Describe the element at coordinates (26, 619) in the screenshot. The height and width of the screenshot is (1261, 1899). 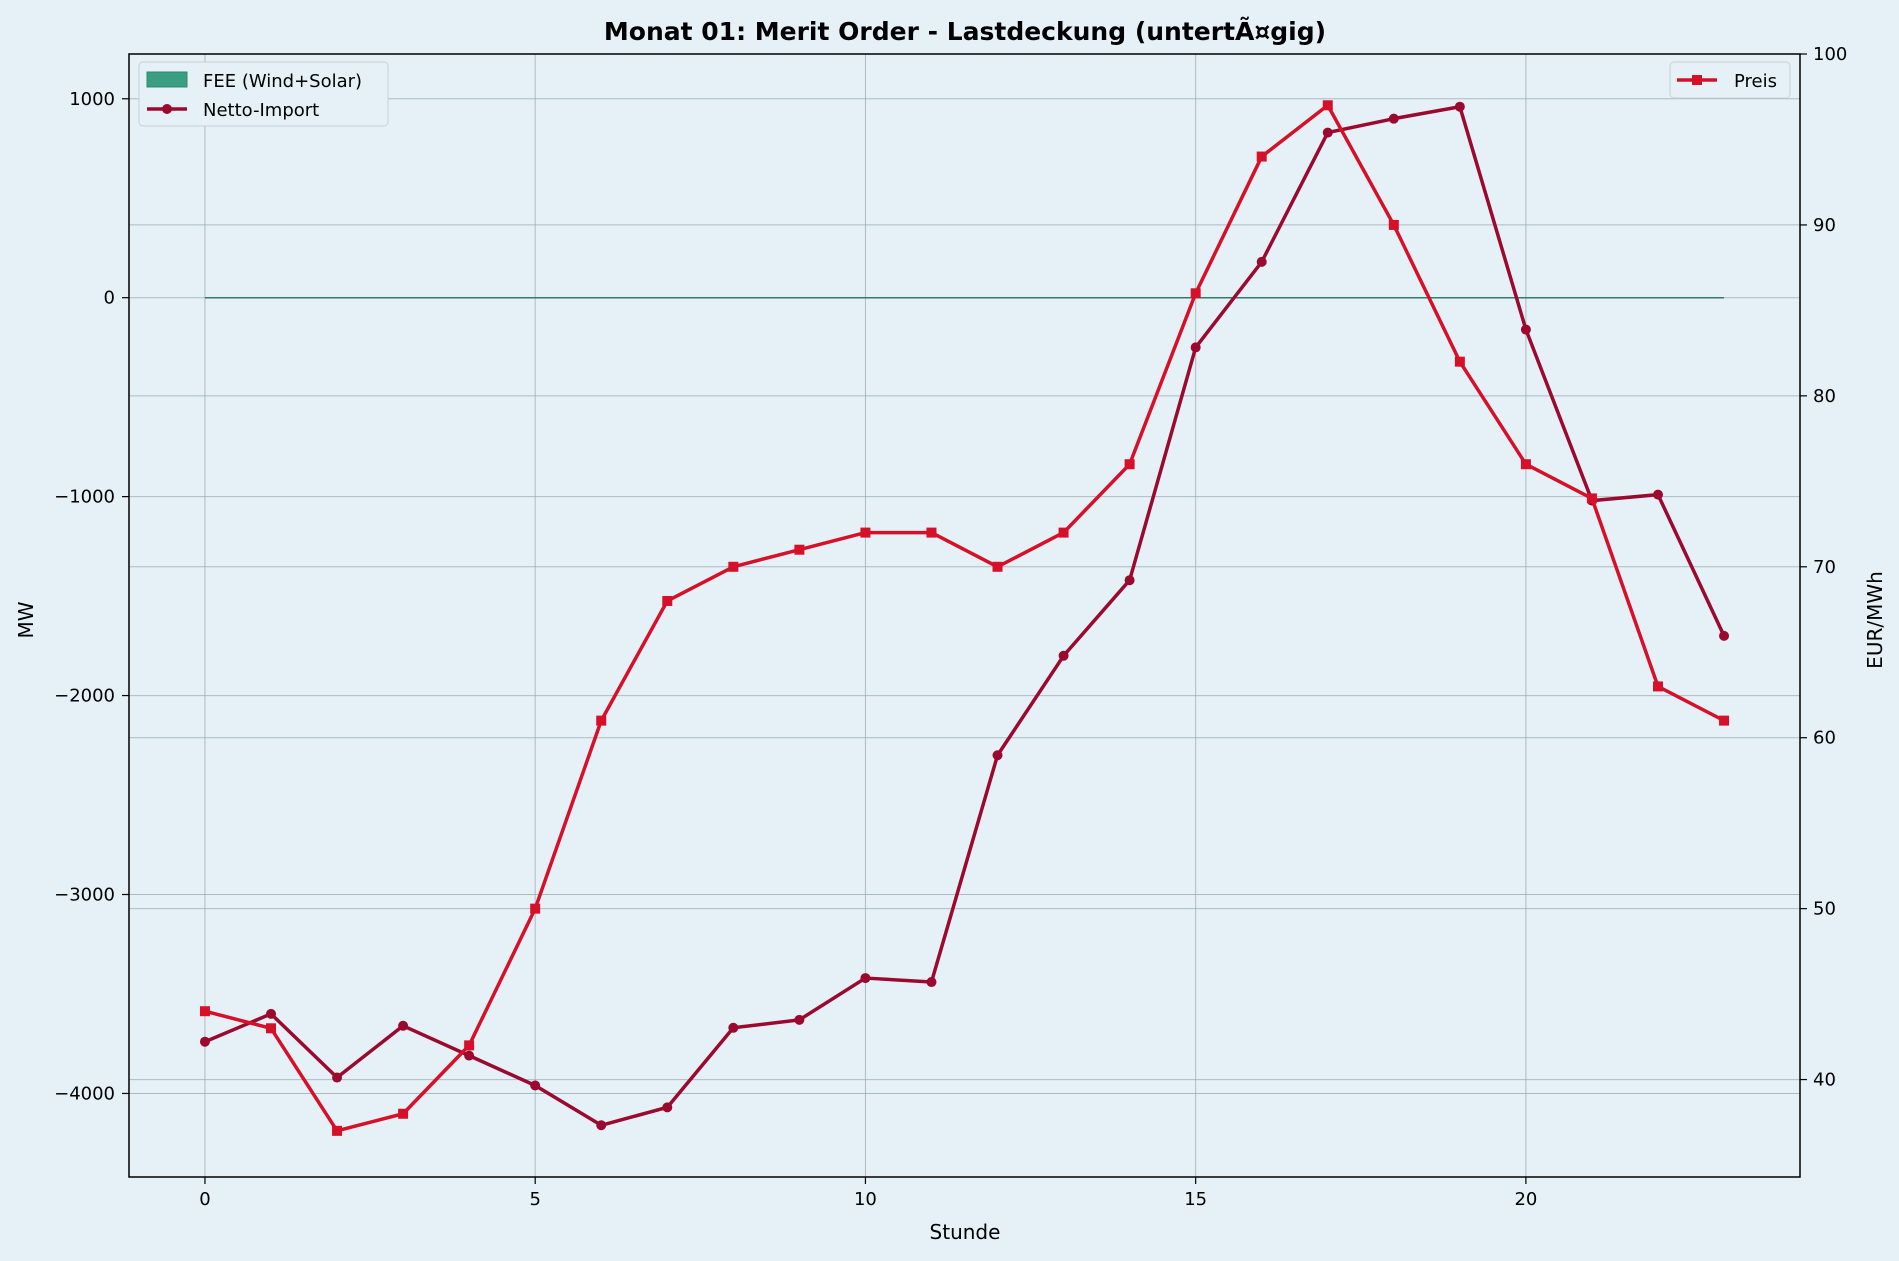
I see `y-axis-label: MW` at that location.